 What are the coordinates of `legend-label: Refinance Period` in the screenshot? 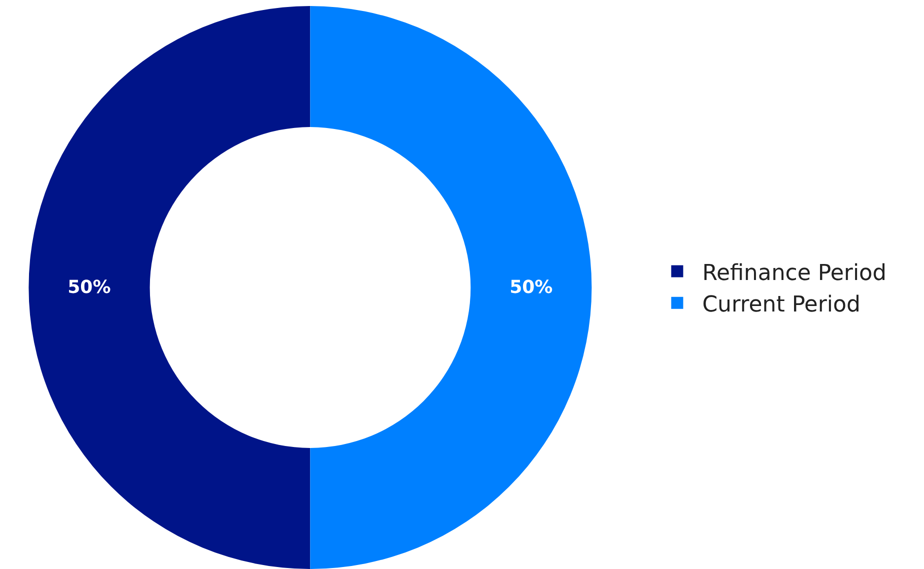 It's located at (794, 273).